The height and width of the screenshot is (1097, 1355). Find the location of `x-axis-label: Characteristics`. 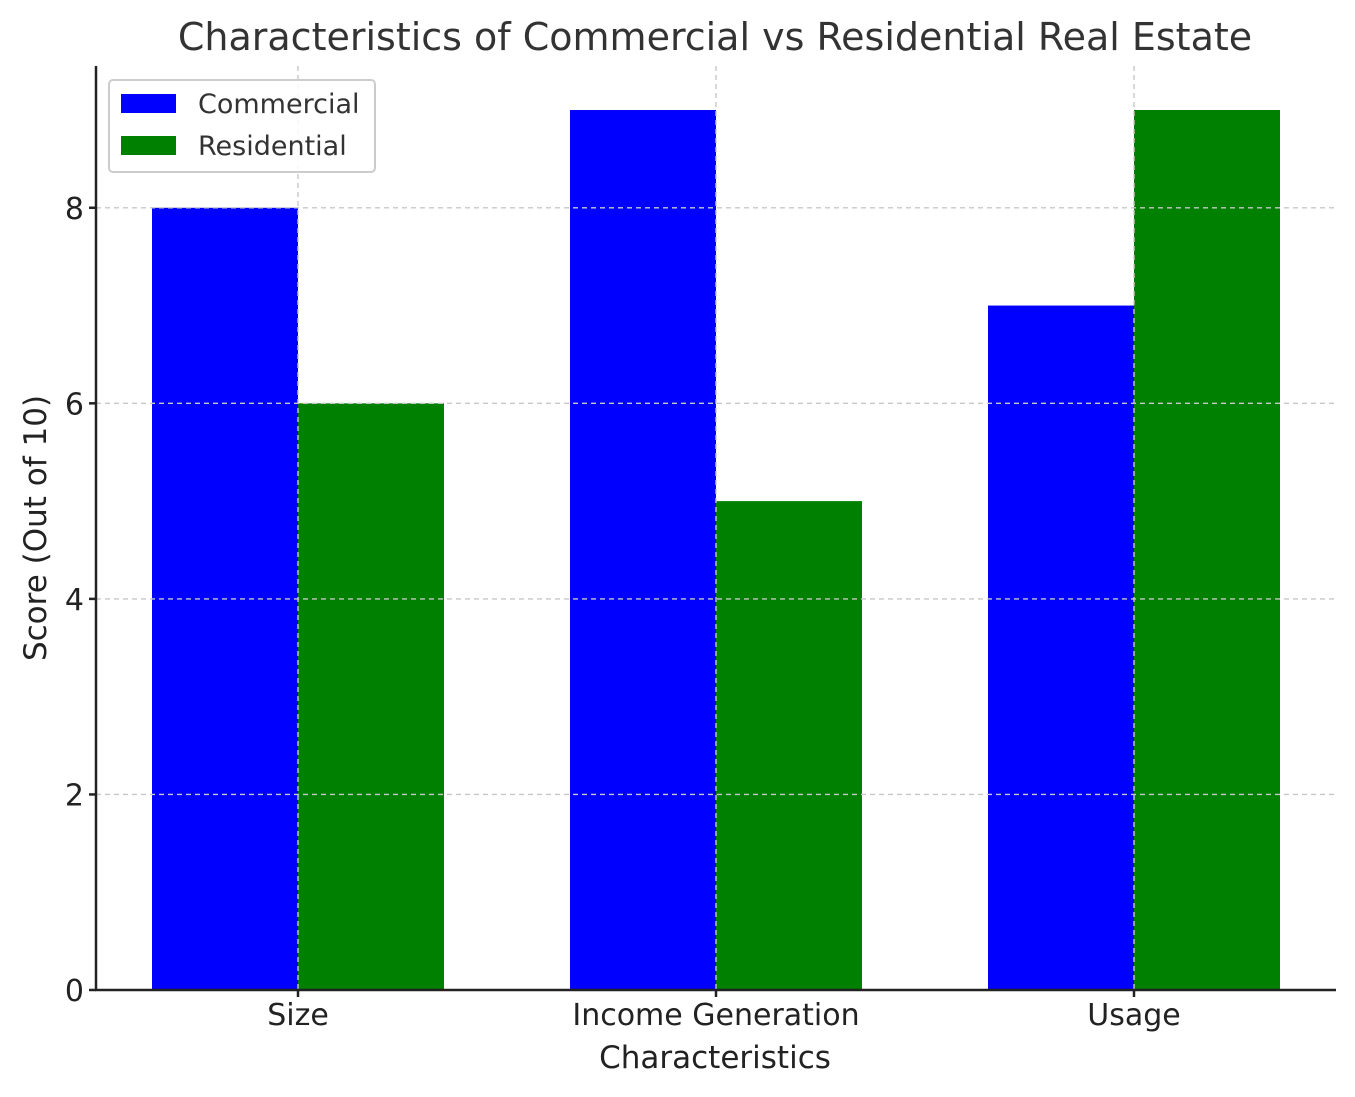

x-axis-label: Characteristics is located at coordinates (715, 1058).